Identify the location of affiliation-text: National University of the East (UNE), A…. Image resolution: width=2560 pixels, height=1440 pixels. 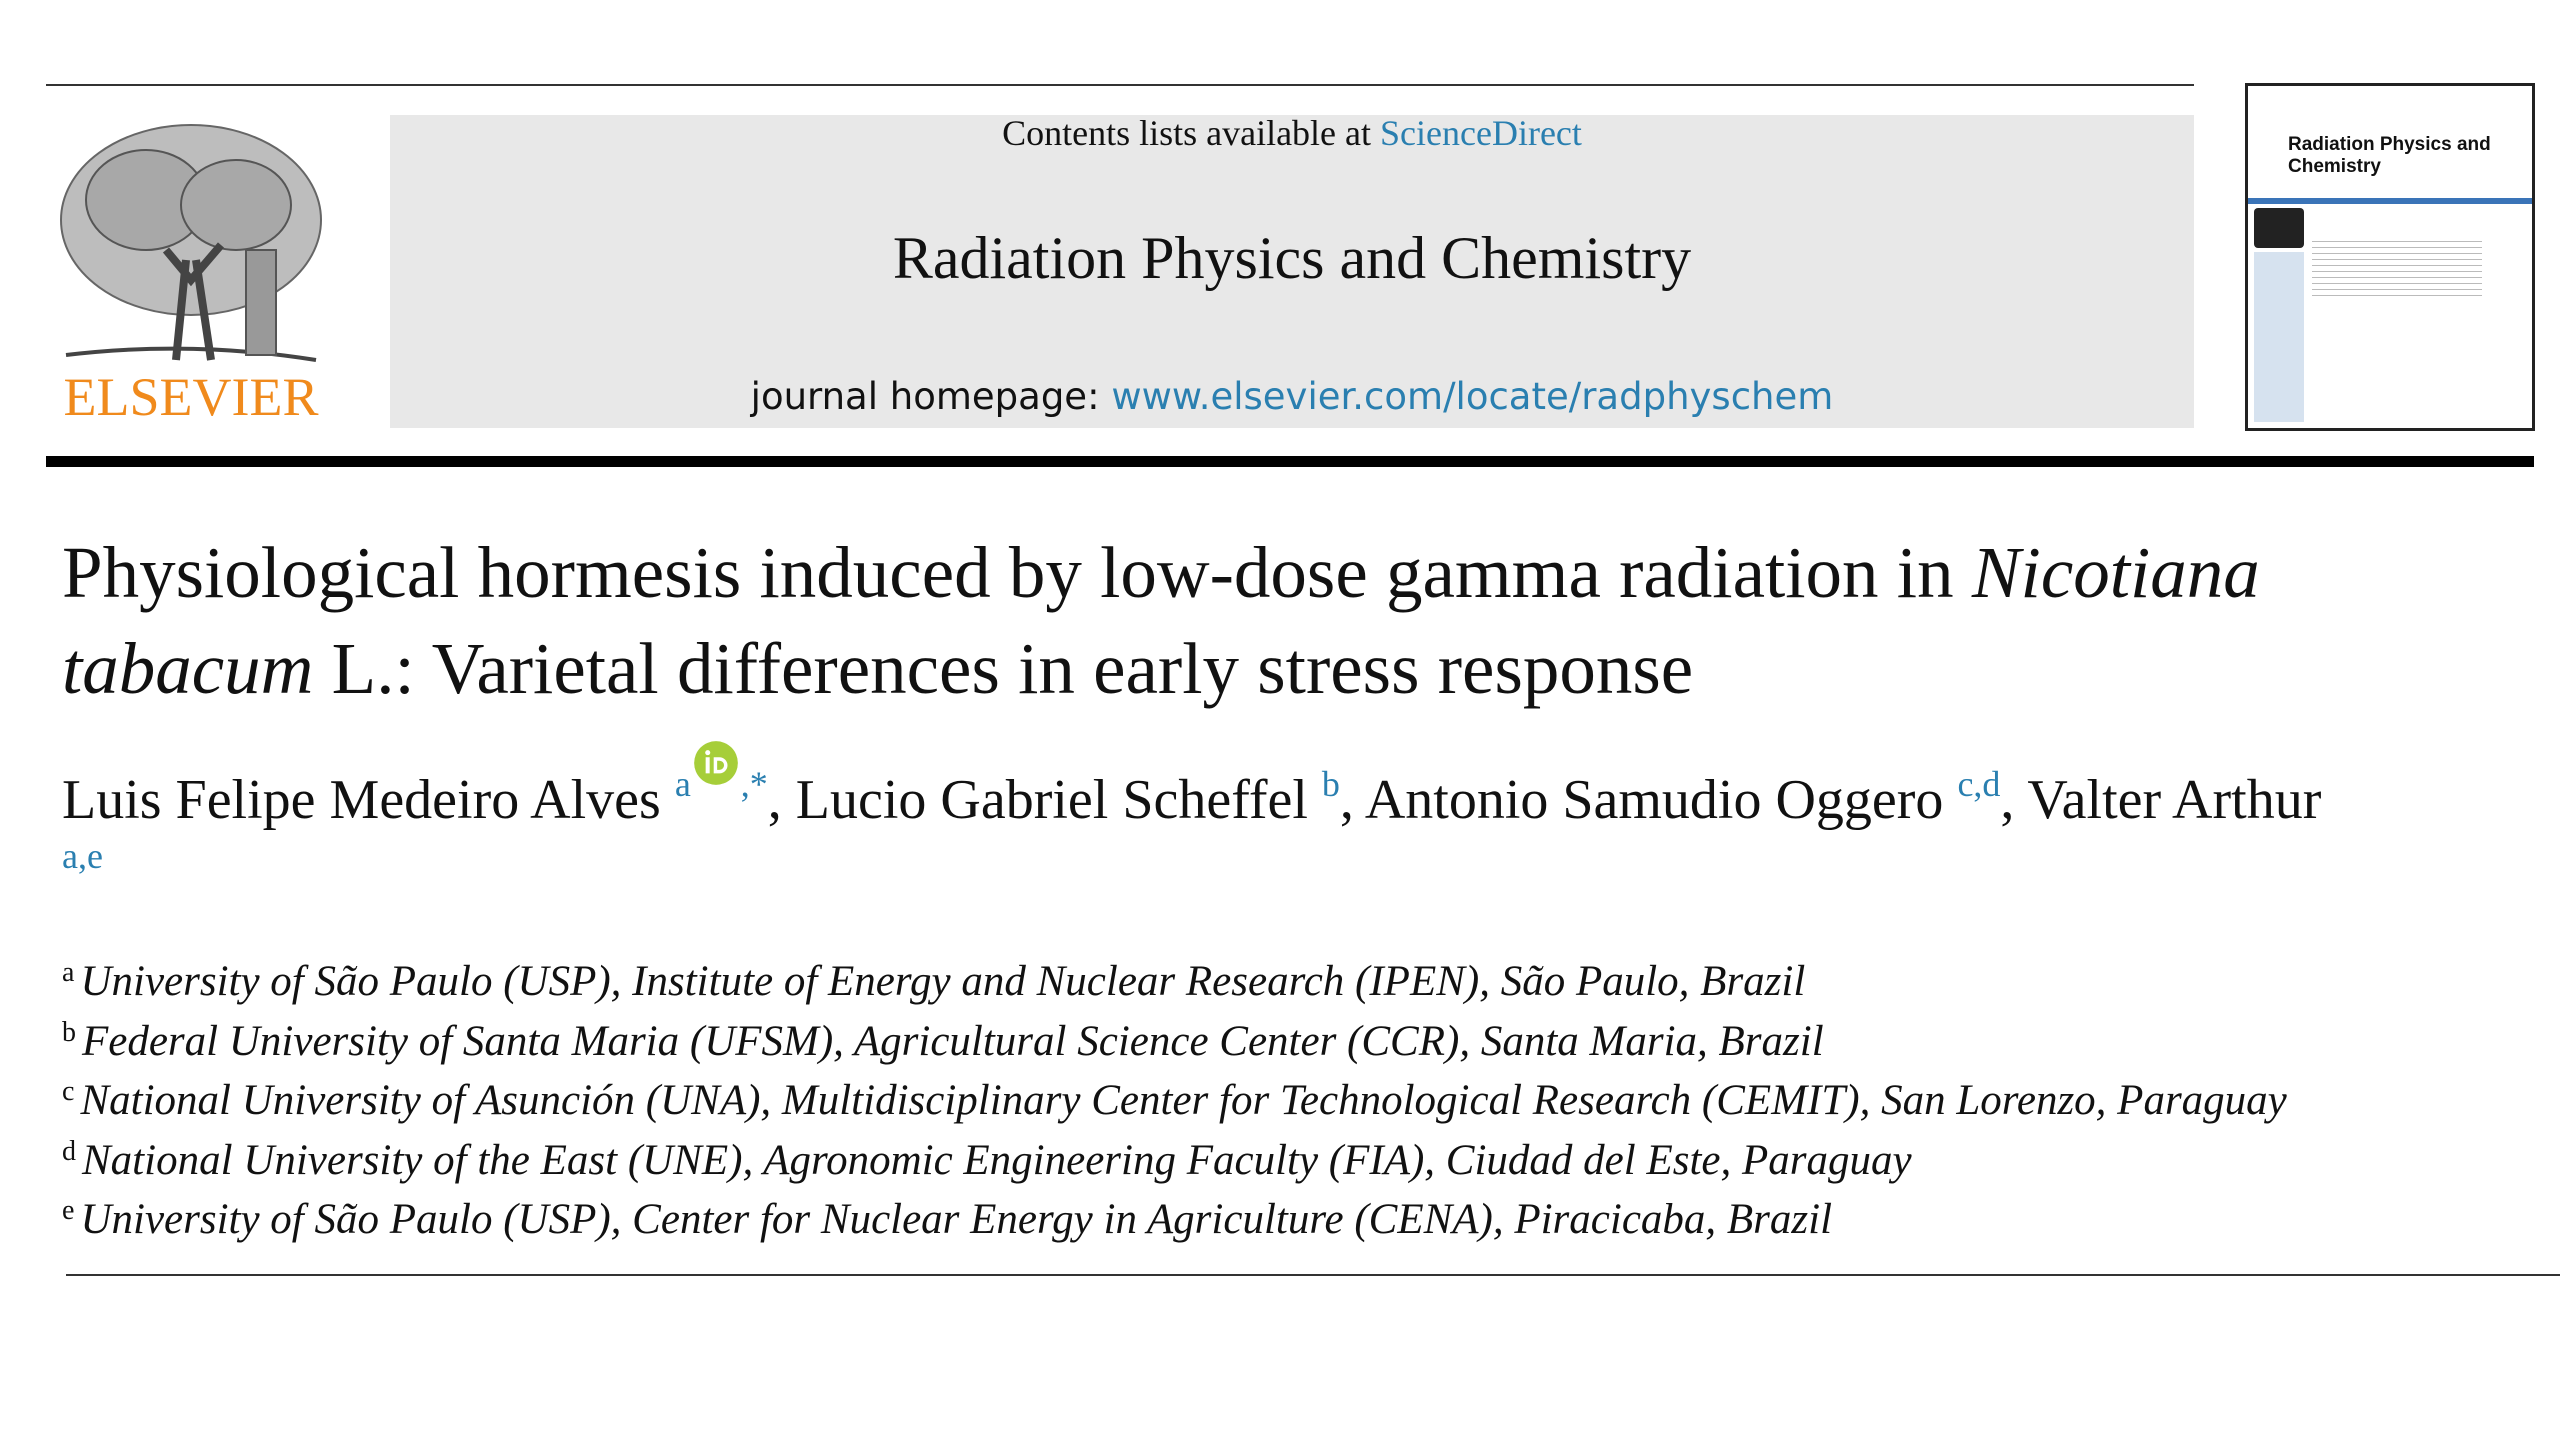
(997, 1160).